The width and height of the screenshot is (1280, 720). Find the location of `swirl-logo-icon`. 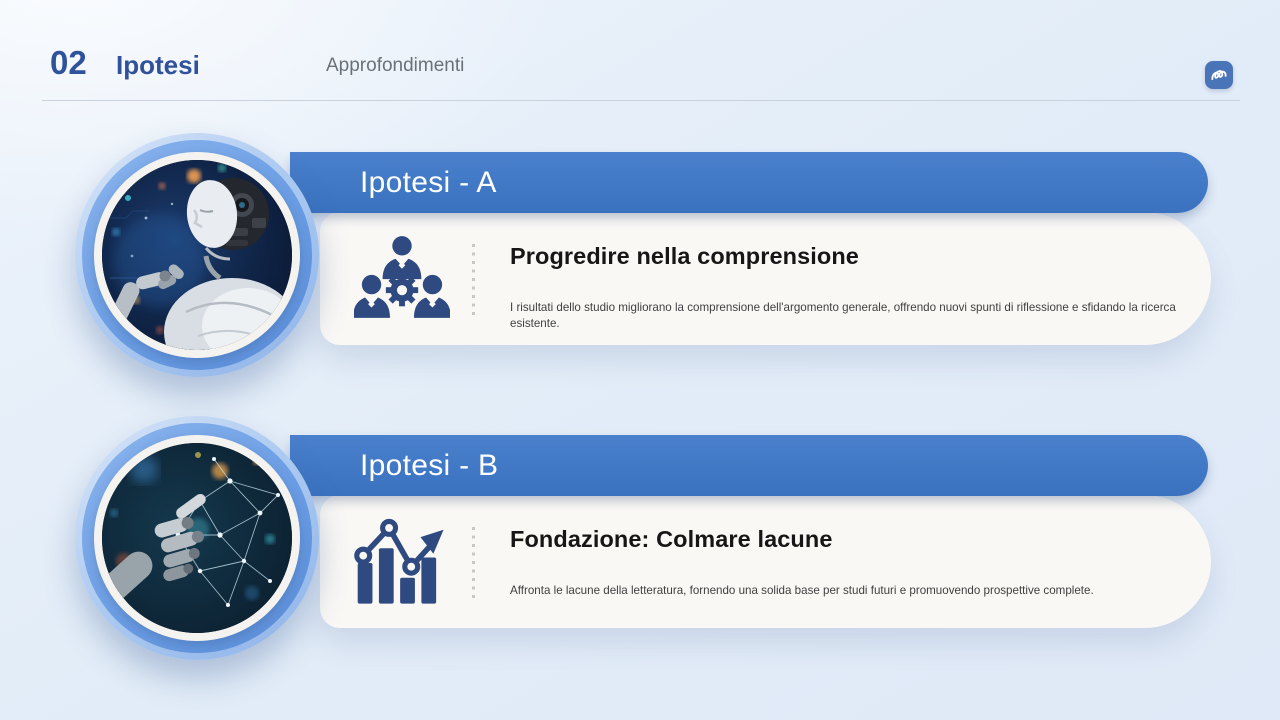

swirl-logo-icon is located at coordinates (1219, 75).